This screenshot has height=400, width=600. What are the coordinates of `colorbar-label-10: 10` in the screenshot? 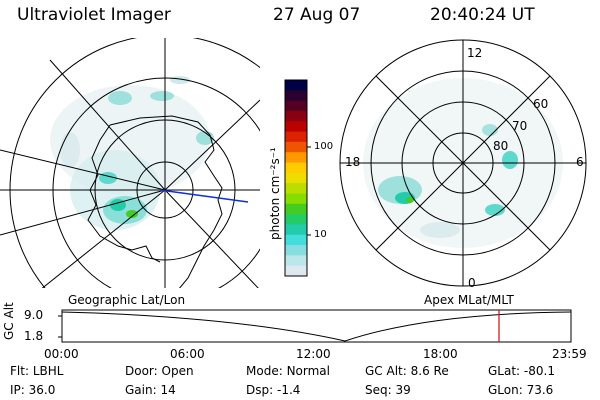 It's located at (320, 234).